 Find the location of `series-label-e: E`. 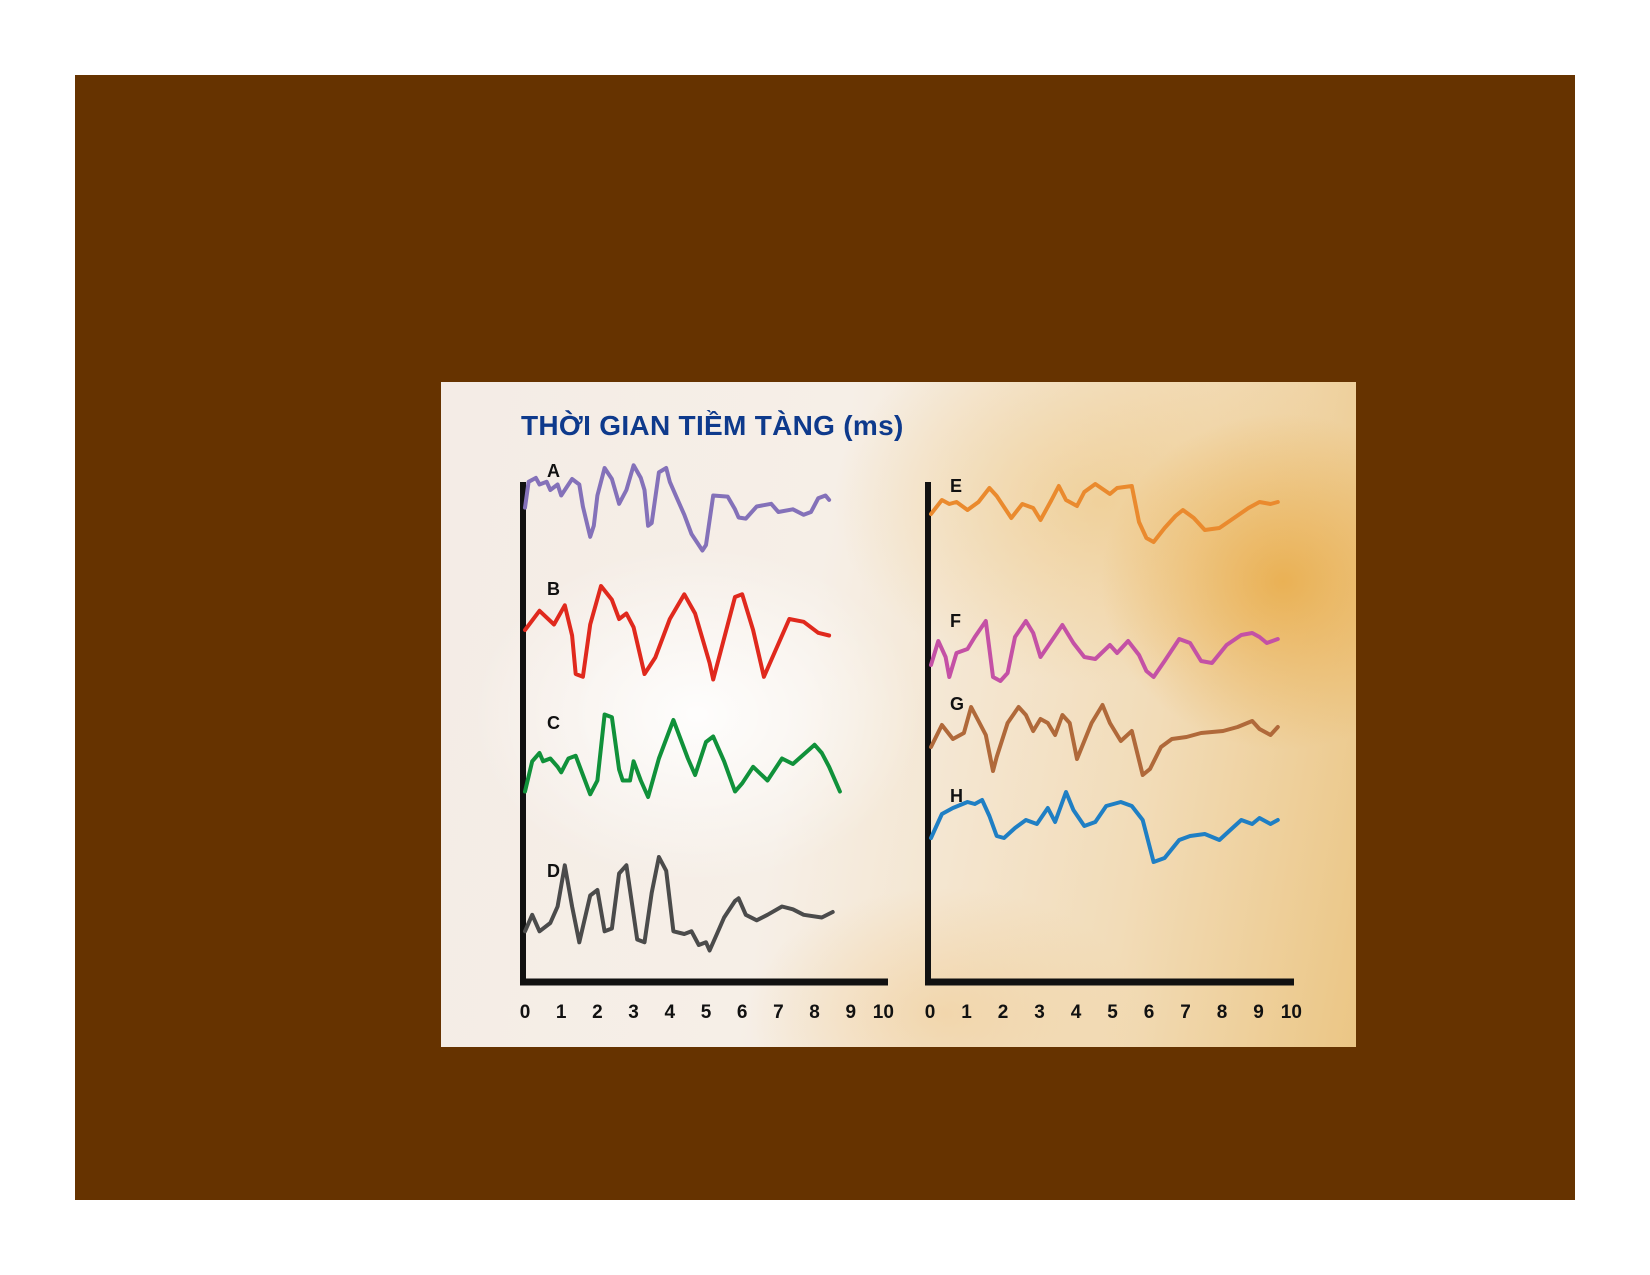

series-label-e: E is located at coordinates (956, 486).